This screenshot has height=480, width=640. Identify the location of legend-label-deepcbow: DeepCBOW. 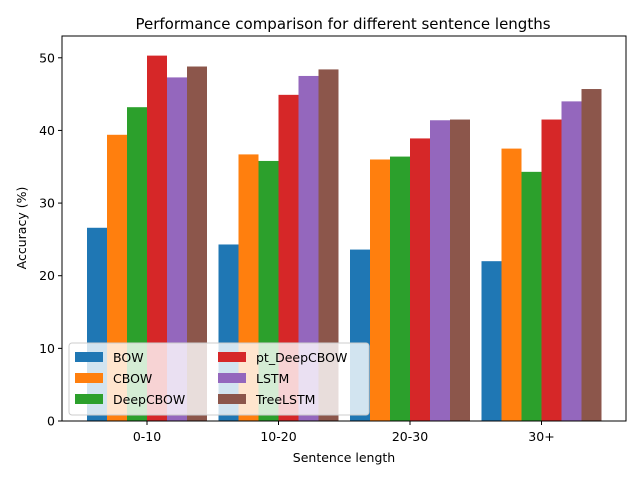
(149, 399).